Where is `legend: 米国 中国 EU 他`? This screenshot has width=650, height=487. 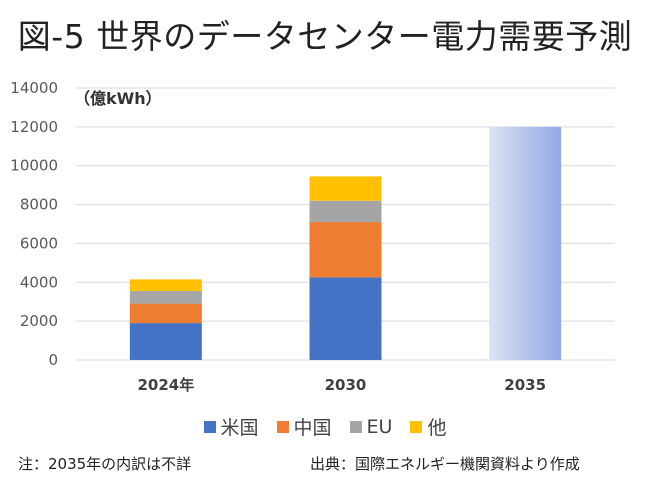
legend: 米国 中国 EU 他 is located at coordinates (325, 426).